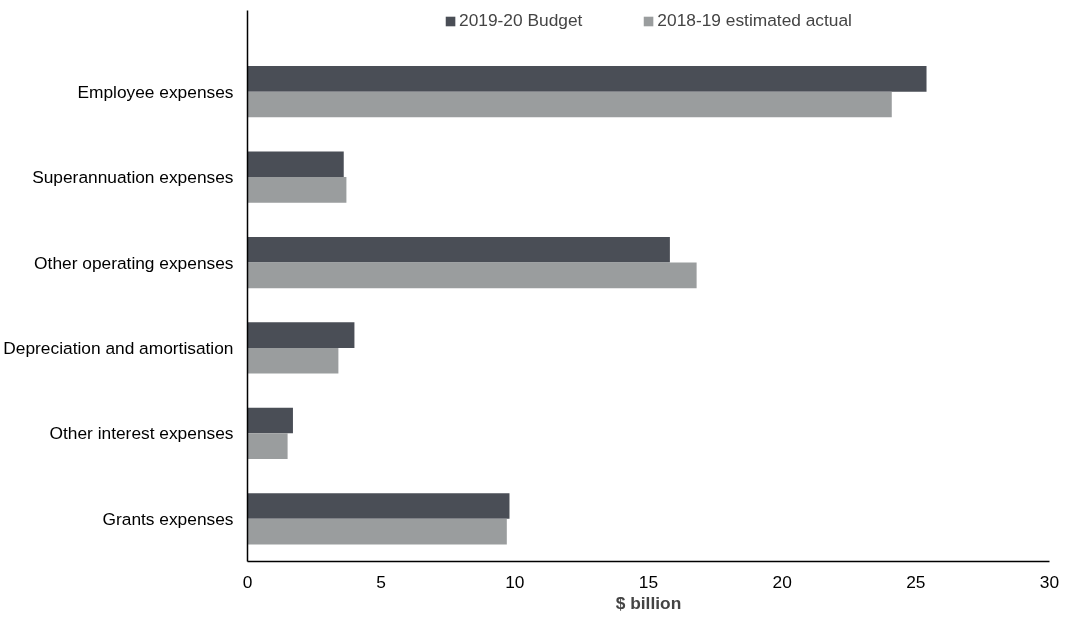  What do you see at coordinates (782, 581) in the screenshot?
I see `x-tick-label: 20` at bounding box center [782, 581].